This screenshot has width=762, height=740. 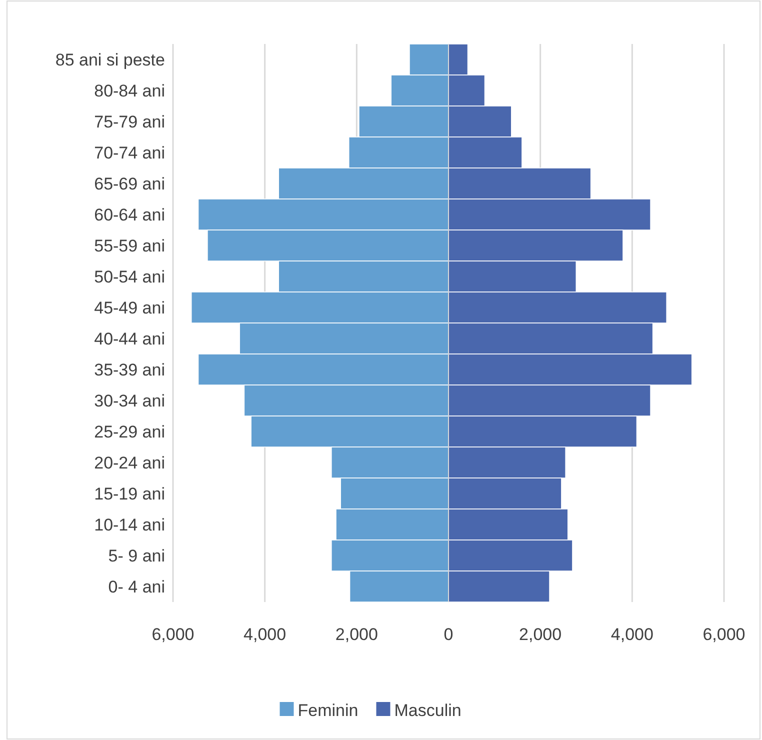 What do you see at coordinates (129, 338) in the screenshot?
I see `y-tick-label: 40-44 ani` at bounding box center [129, 338].